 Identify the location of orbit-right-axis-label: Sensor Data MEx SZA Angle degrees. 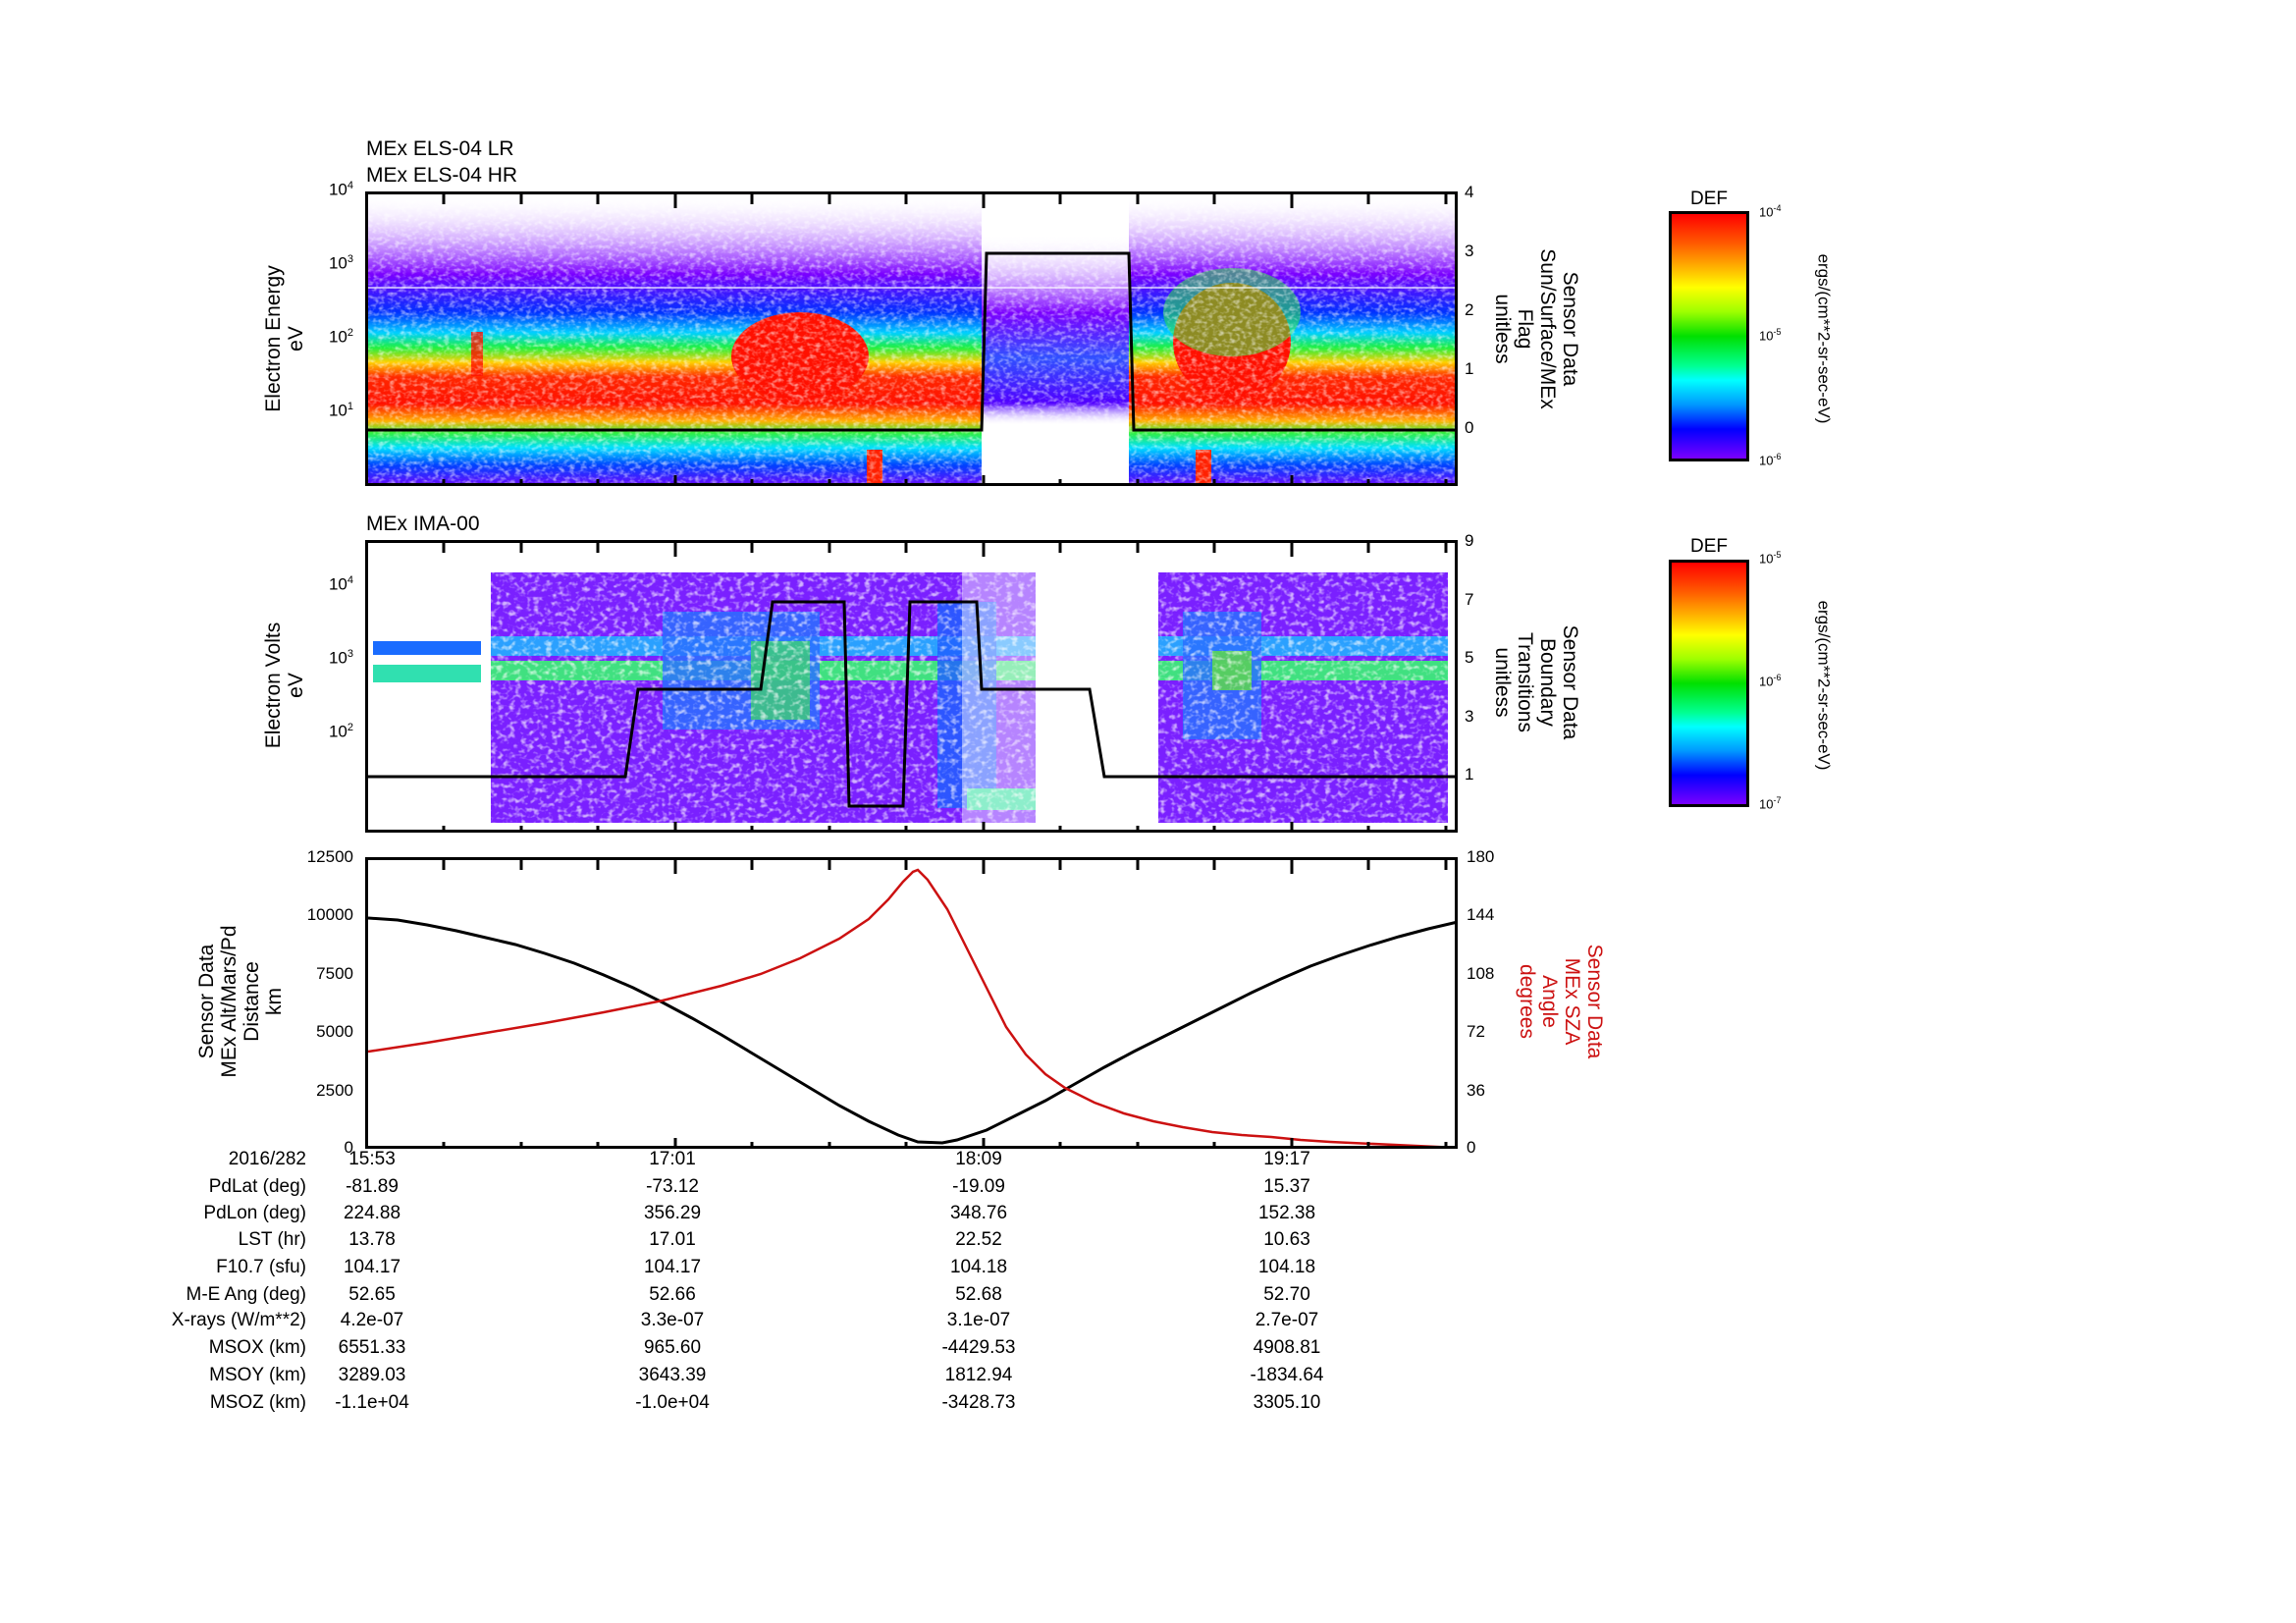
(1561, 1001).